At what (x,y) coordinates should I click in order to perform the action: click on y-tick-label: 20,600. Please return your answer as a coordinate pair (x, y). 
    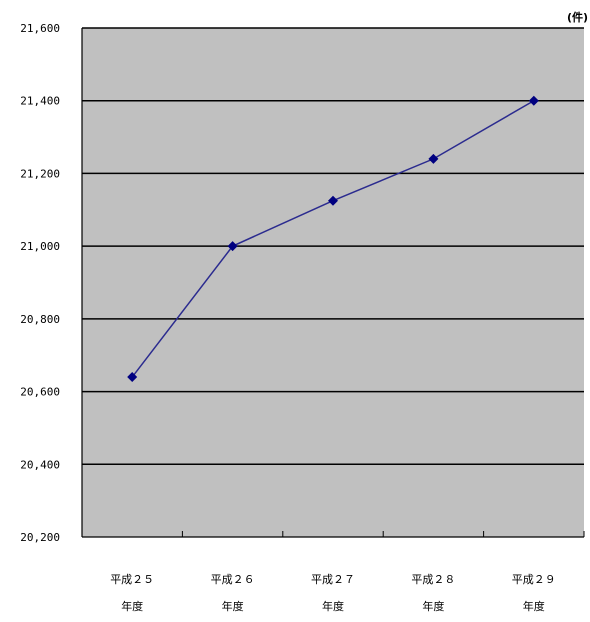
    Looking at the image, I should click on (40, 392).